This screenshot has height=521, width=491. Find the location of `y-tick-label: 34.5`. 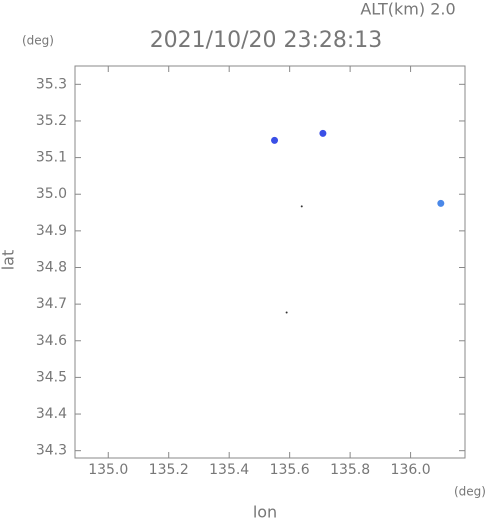

y-tick-label: 34.5 is located at coordinates (51, 377).